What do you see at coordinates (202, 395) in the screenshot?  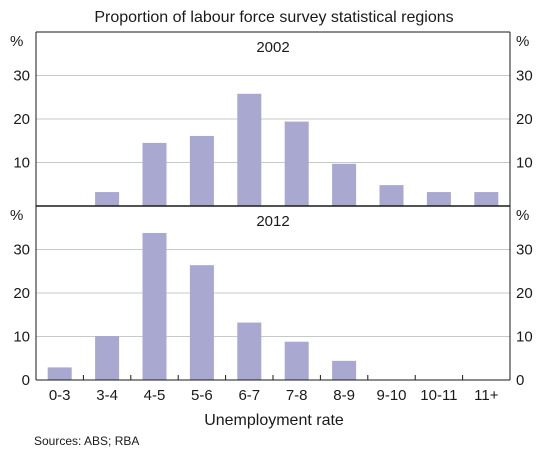 I see `x-tick-label: 5-6` at bounding box center [202, 395].